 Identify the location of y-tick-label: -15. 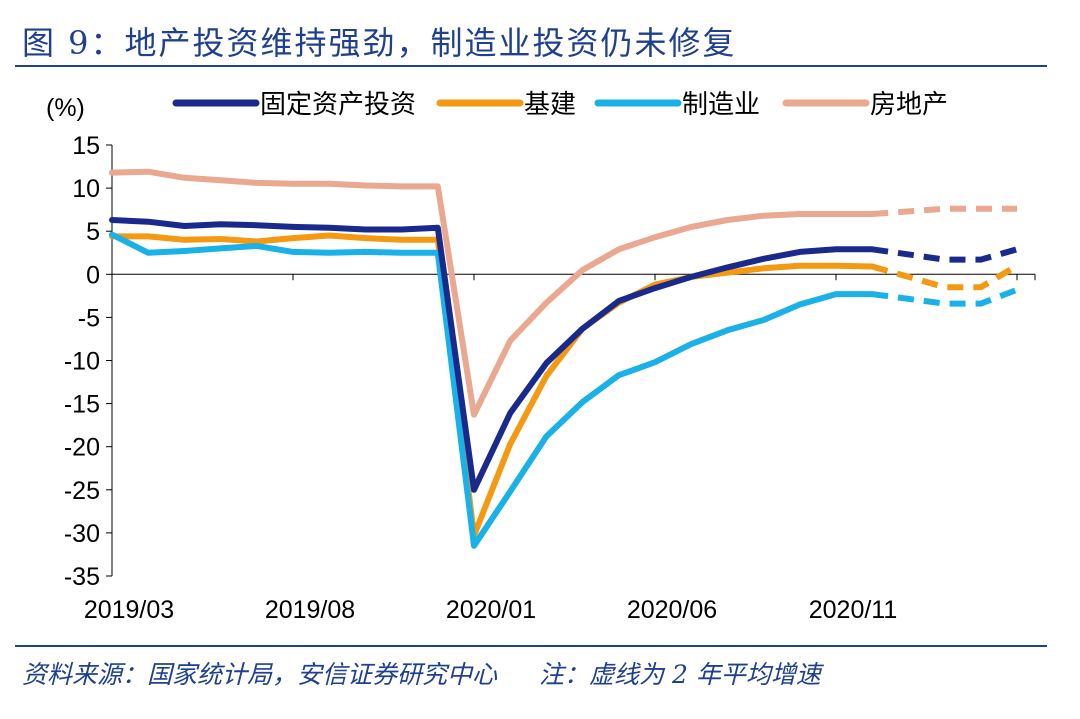
(82, 405).